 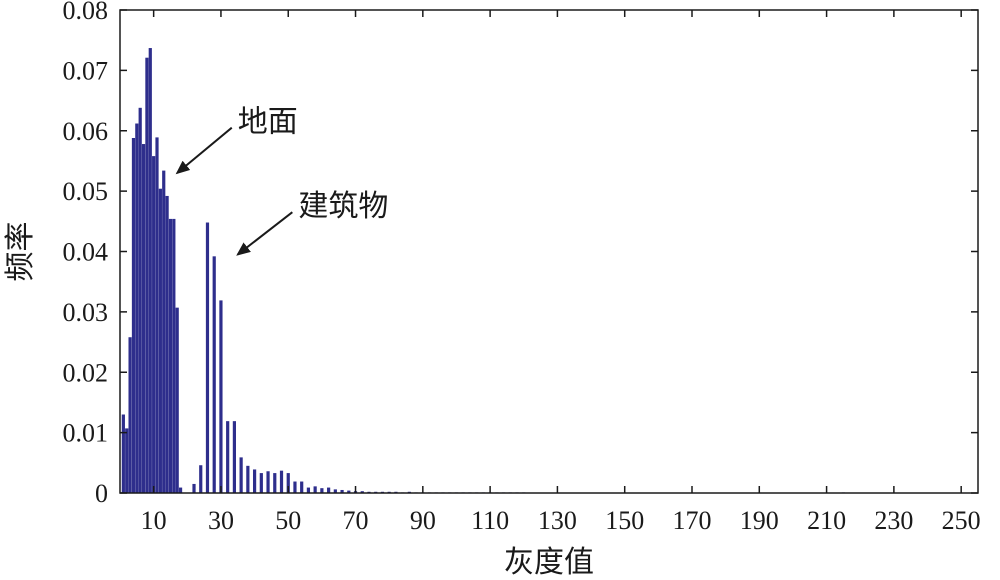 I want to click on x-tick-label: 250, so click(x=961, y=520).